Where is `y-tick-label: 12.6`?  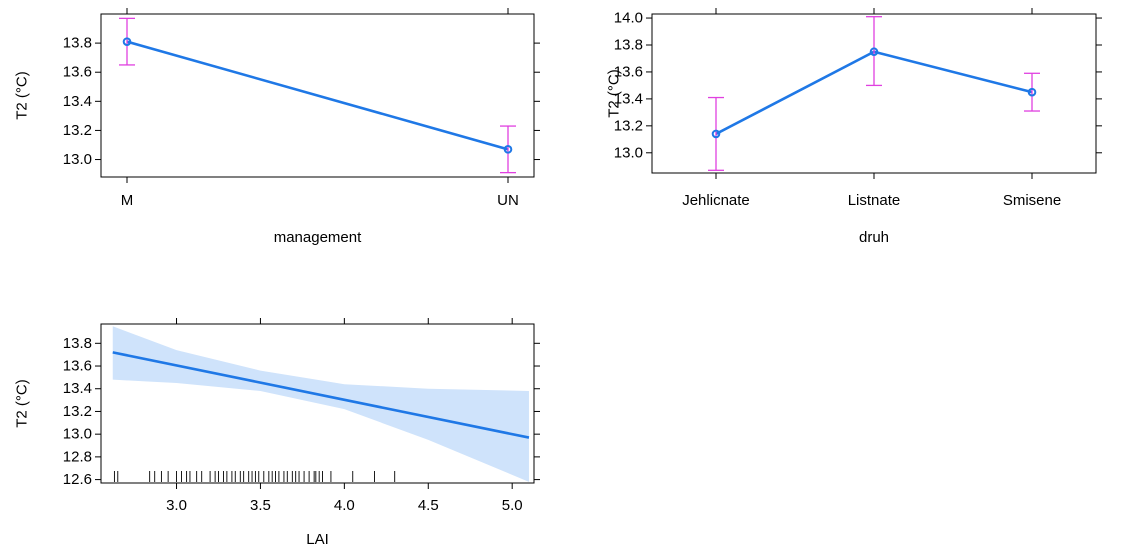 y-tick-label: 12.6 is located at coordinates (77, 479).